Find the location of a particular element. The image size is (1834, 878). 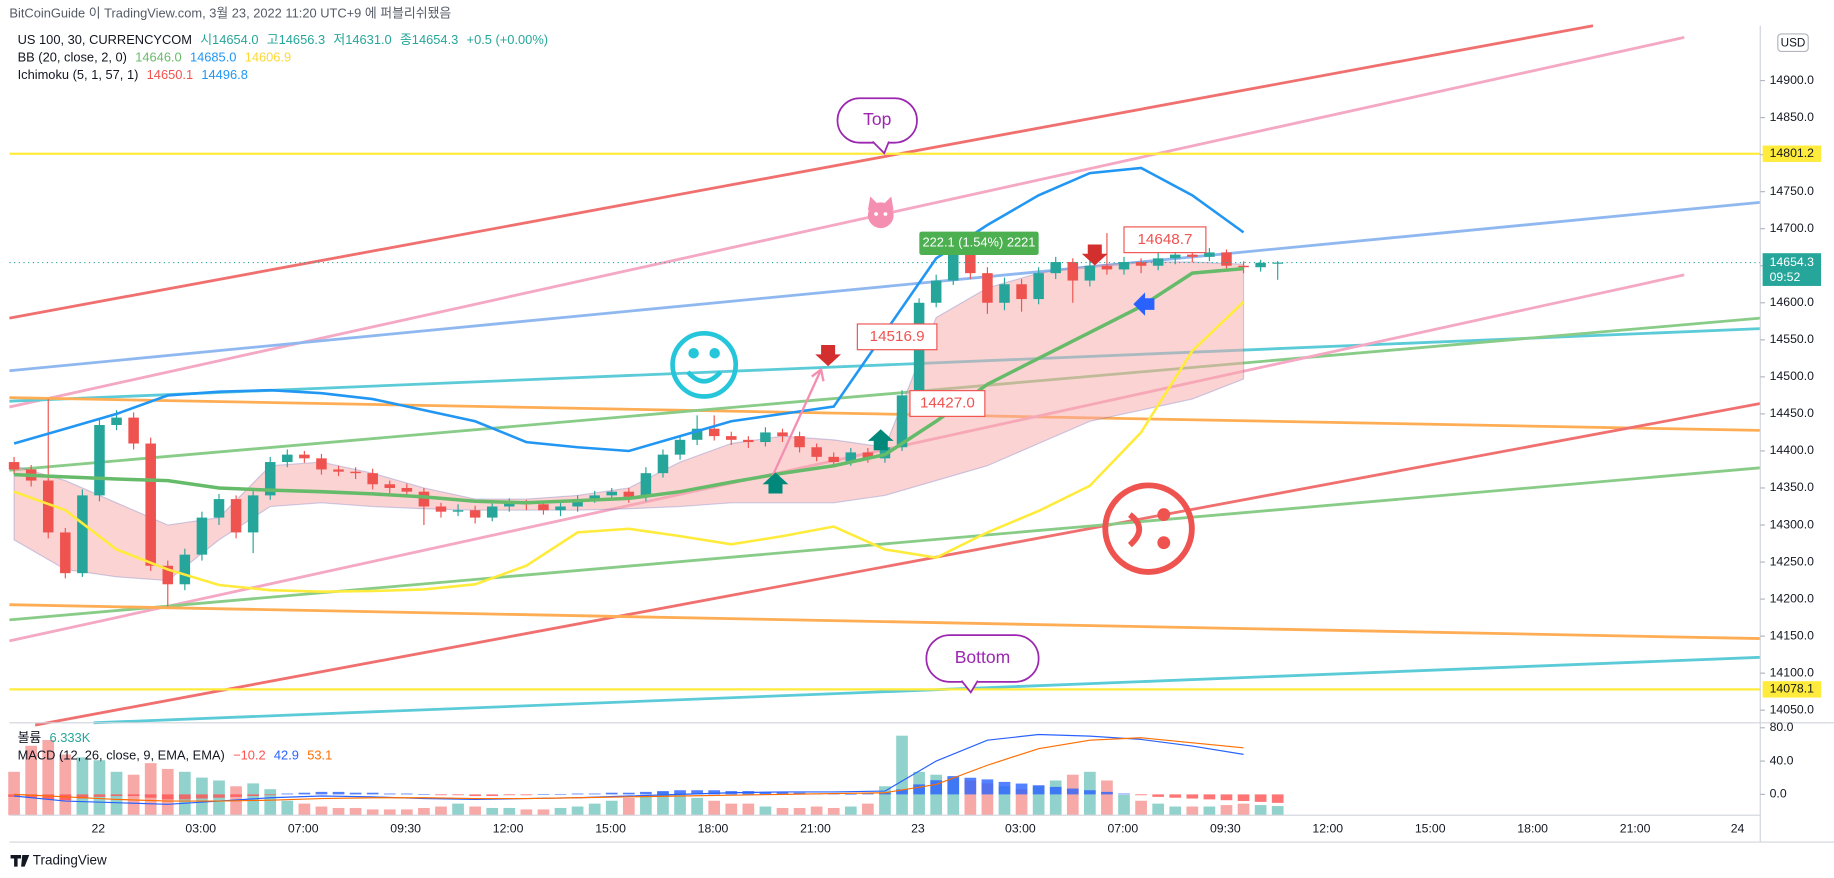

price-label: 14427.0 is located at coordinates (947, 403).